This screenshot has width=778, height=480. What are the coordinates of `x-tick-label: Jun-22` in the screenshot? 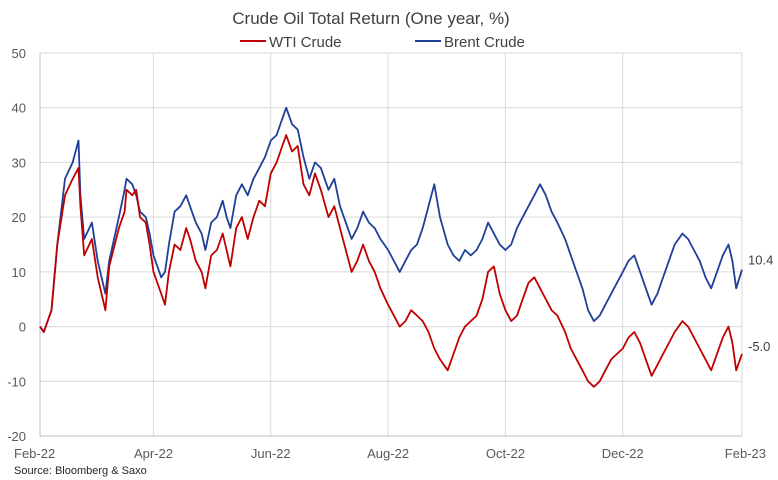 It's located at (271, 453).